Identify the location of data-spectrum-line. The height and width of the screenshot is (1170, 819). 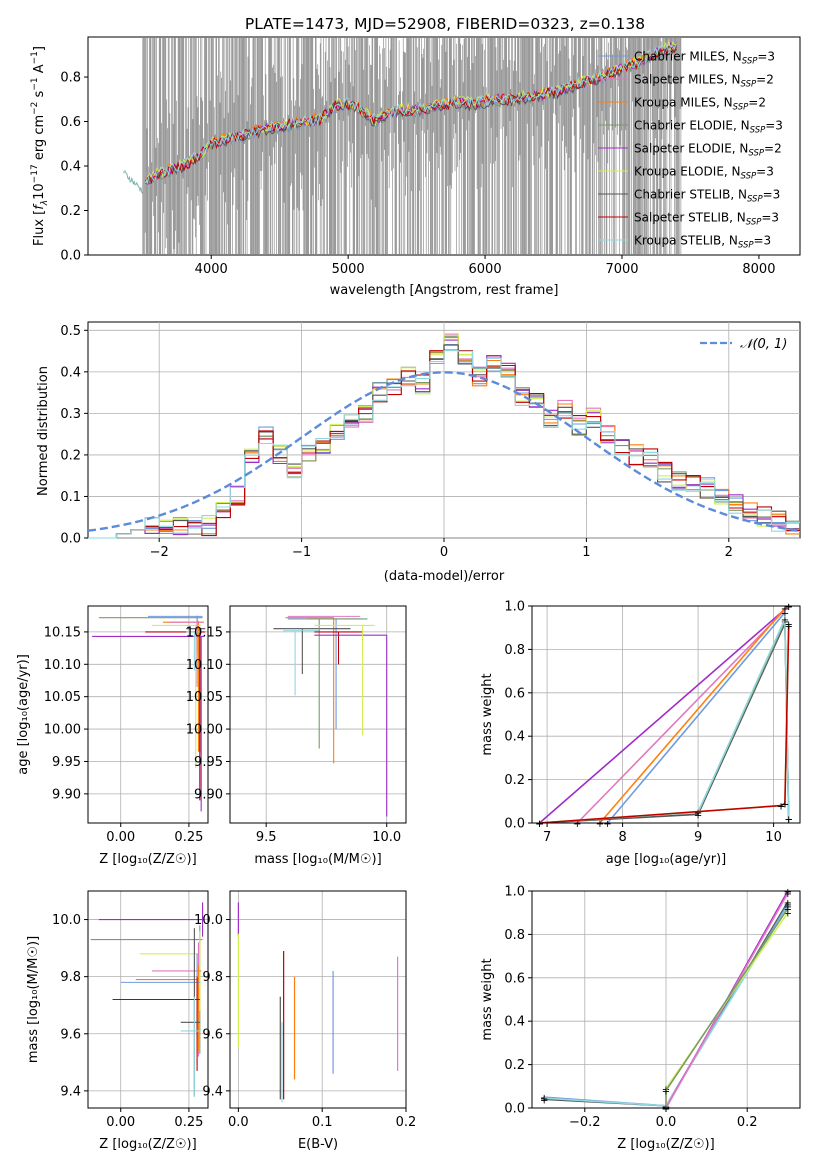
(412, 146).